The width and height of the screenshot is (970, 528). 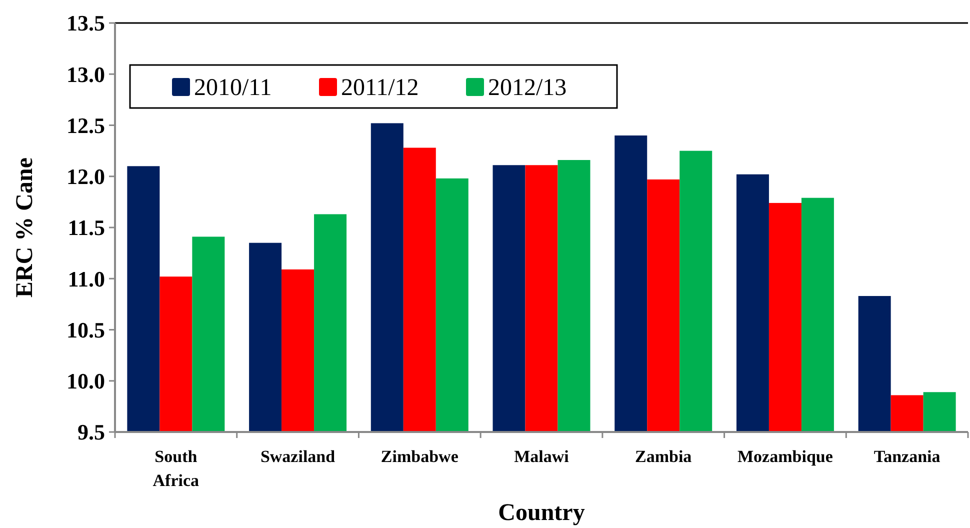 I want to click on y-tick-label: 9.5, so click(x=91, y=432).